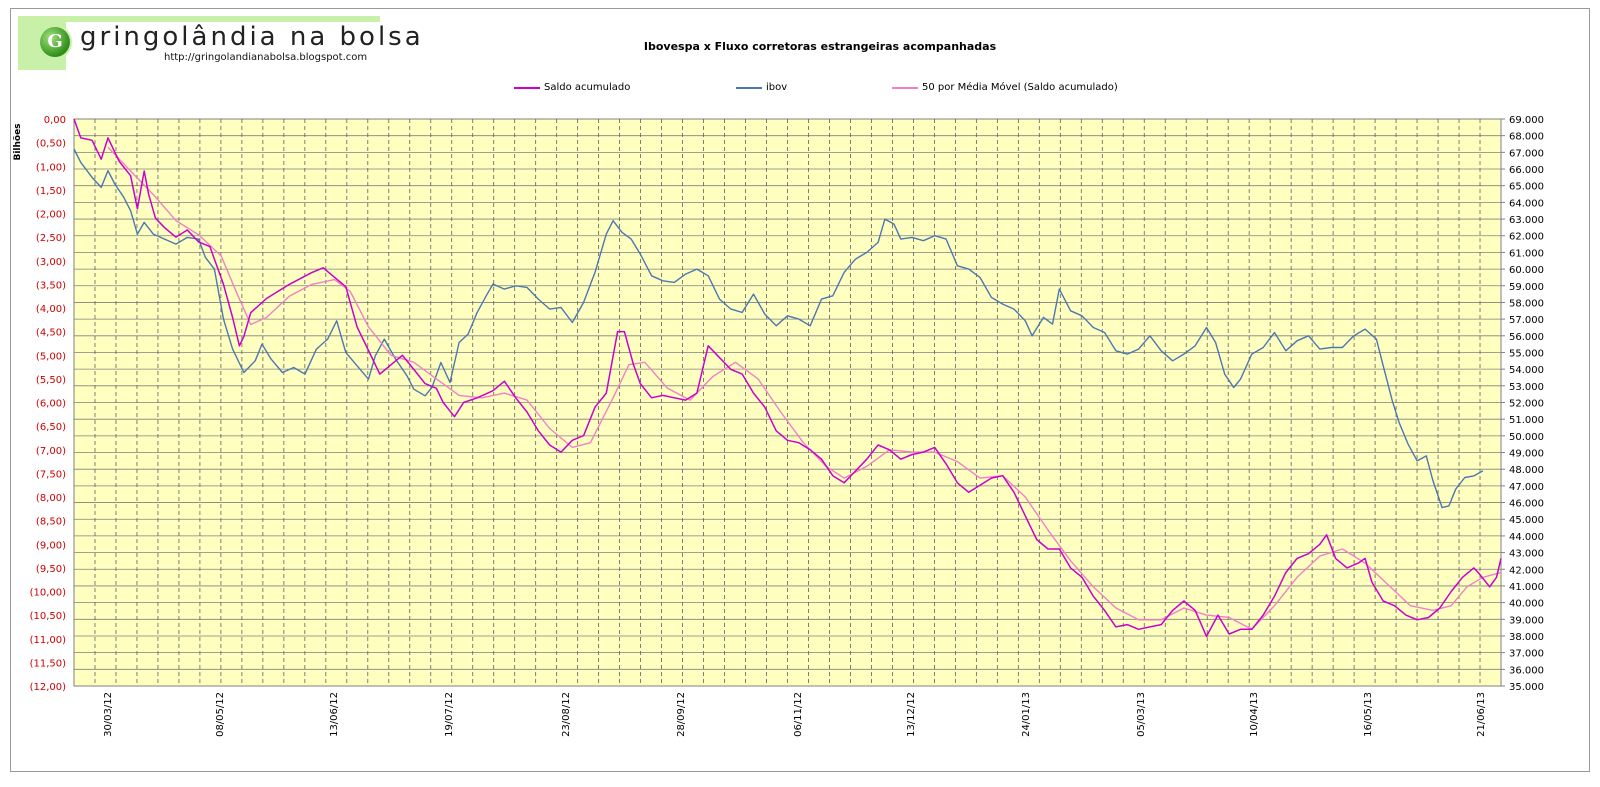 The image size is (1600, 787). Describe the element at coordinates (1526, 387) in the screenshot. I see `y-right-tick-label: 53.000` at that location.